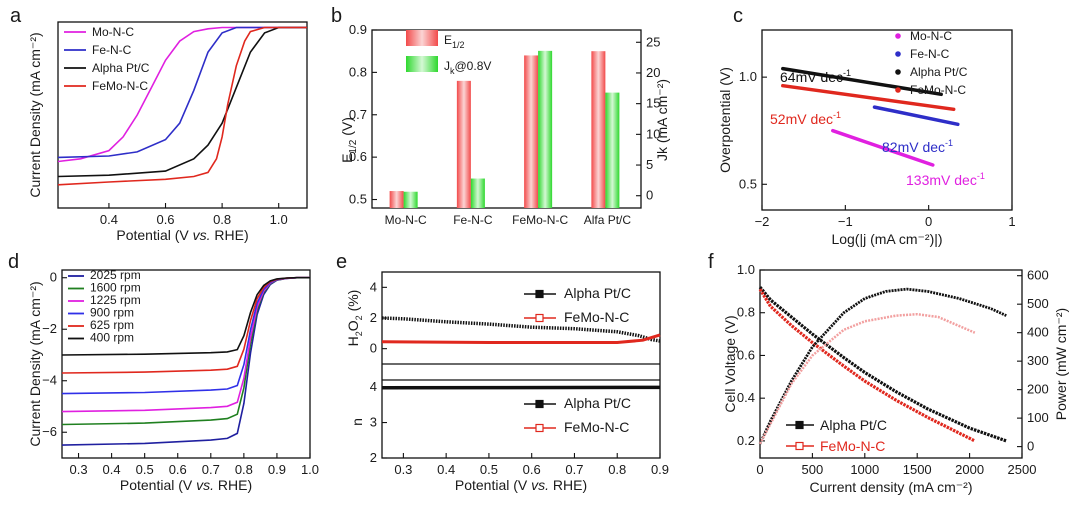  I want to click on panel-a-xlabel-c: RHE), so click(230, 235).